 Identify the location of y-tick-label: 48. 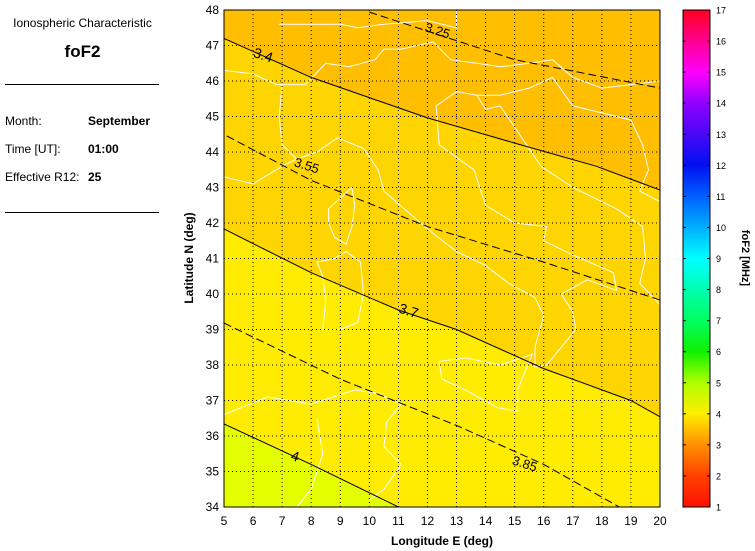
(213, 10).